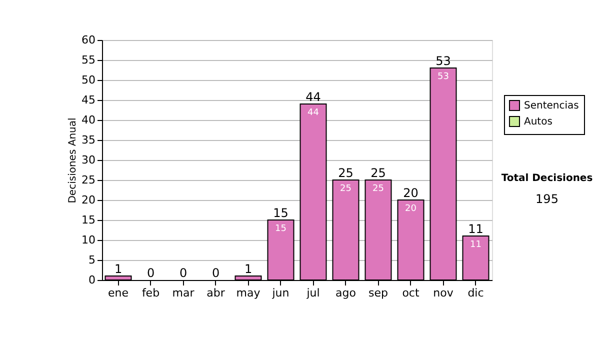  I want to click on y-tick-label: 45, so click(89, 100).